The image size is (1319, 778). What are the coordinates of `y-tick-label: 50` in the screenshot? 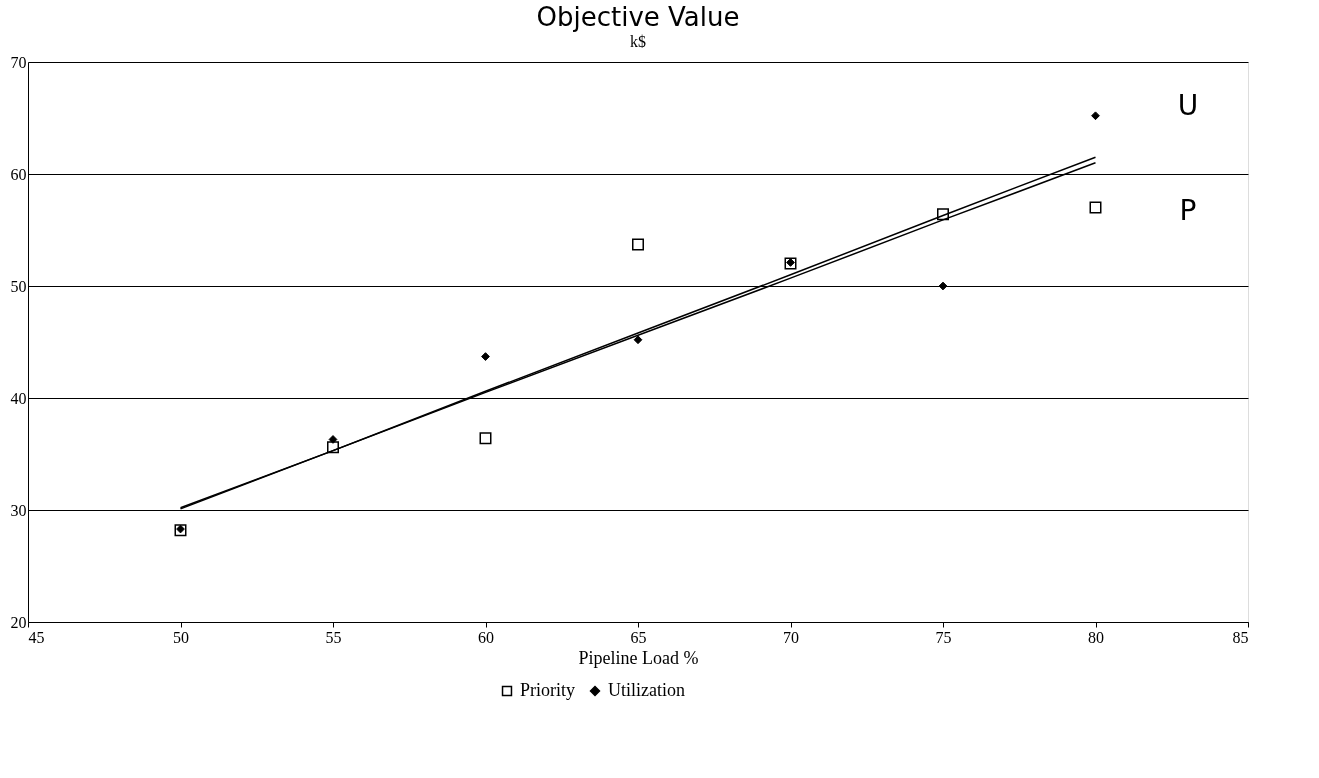 It's located at (18, 286).